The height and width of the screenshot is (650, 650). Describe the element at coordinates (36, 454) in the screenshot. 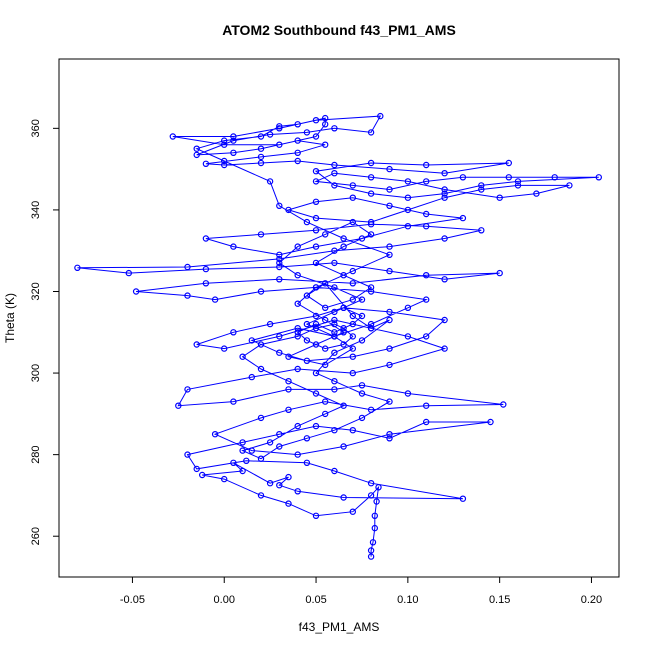

I see `y-tick-label: 280` at that location.